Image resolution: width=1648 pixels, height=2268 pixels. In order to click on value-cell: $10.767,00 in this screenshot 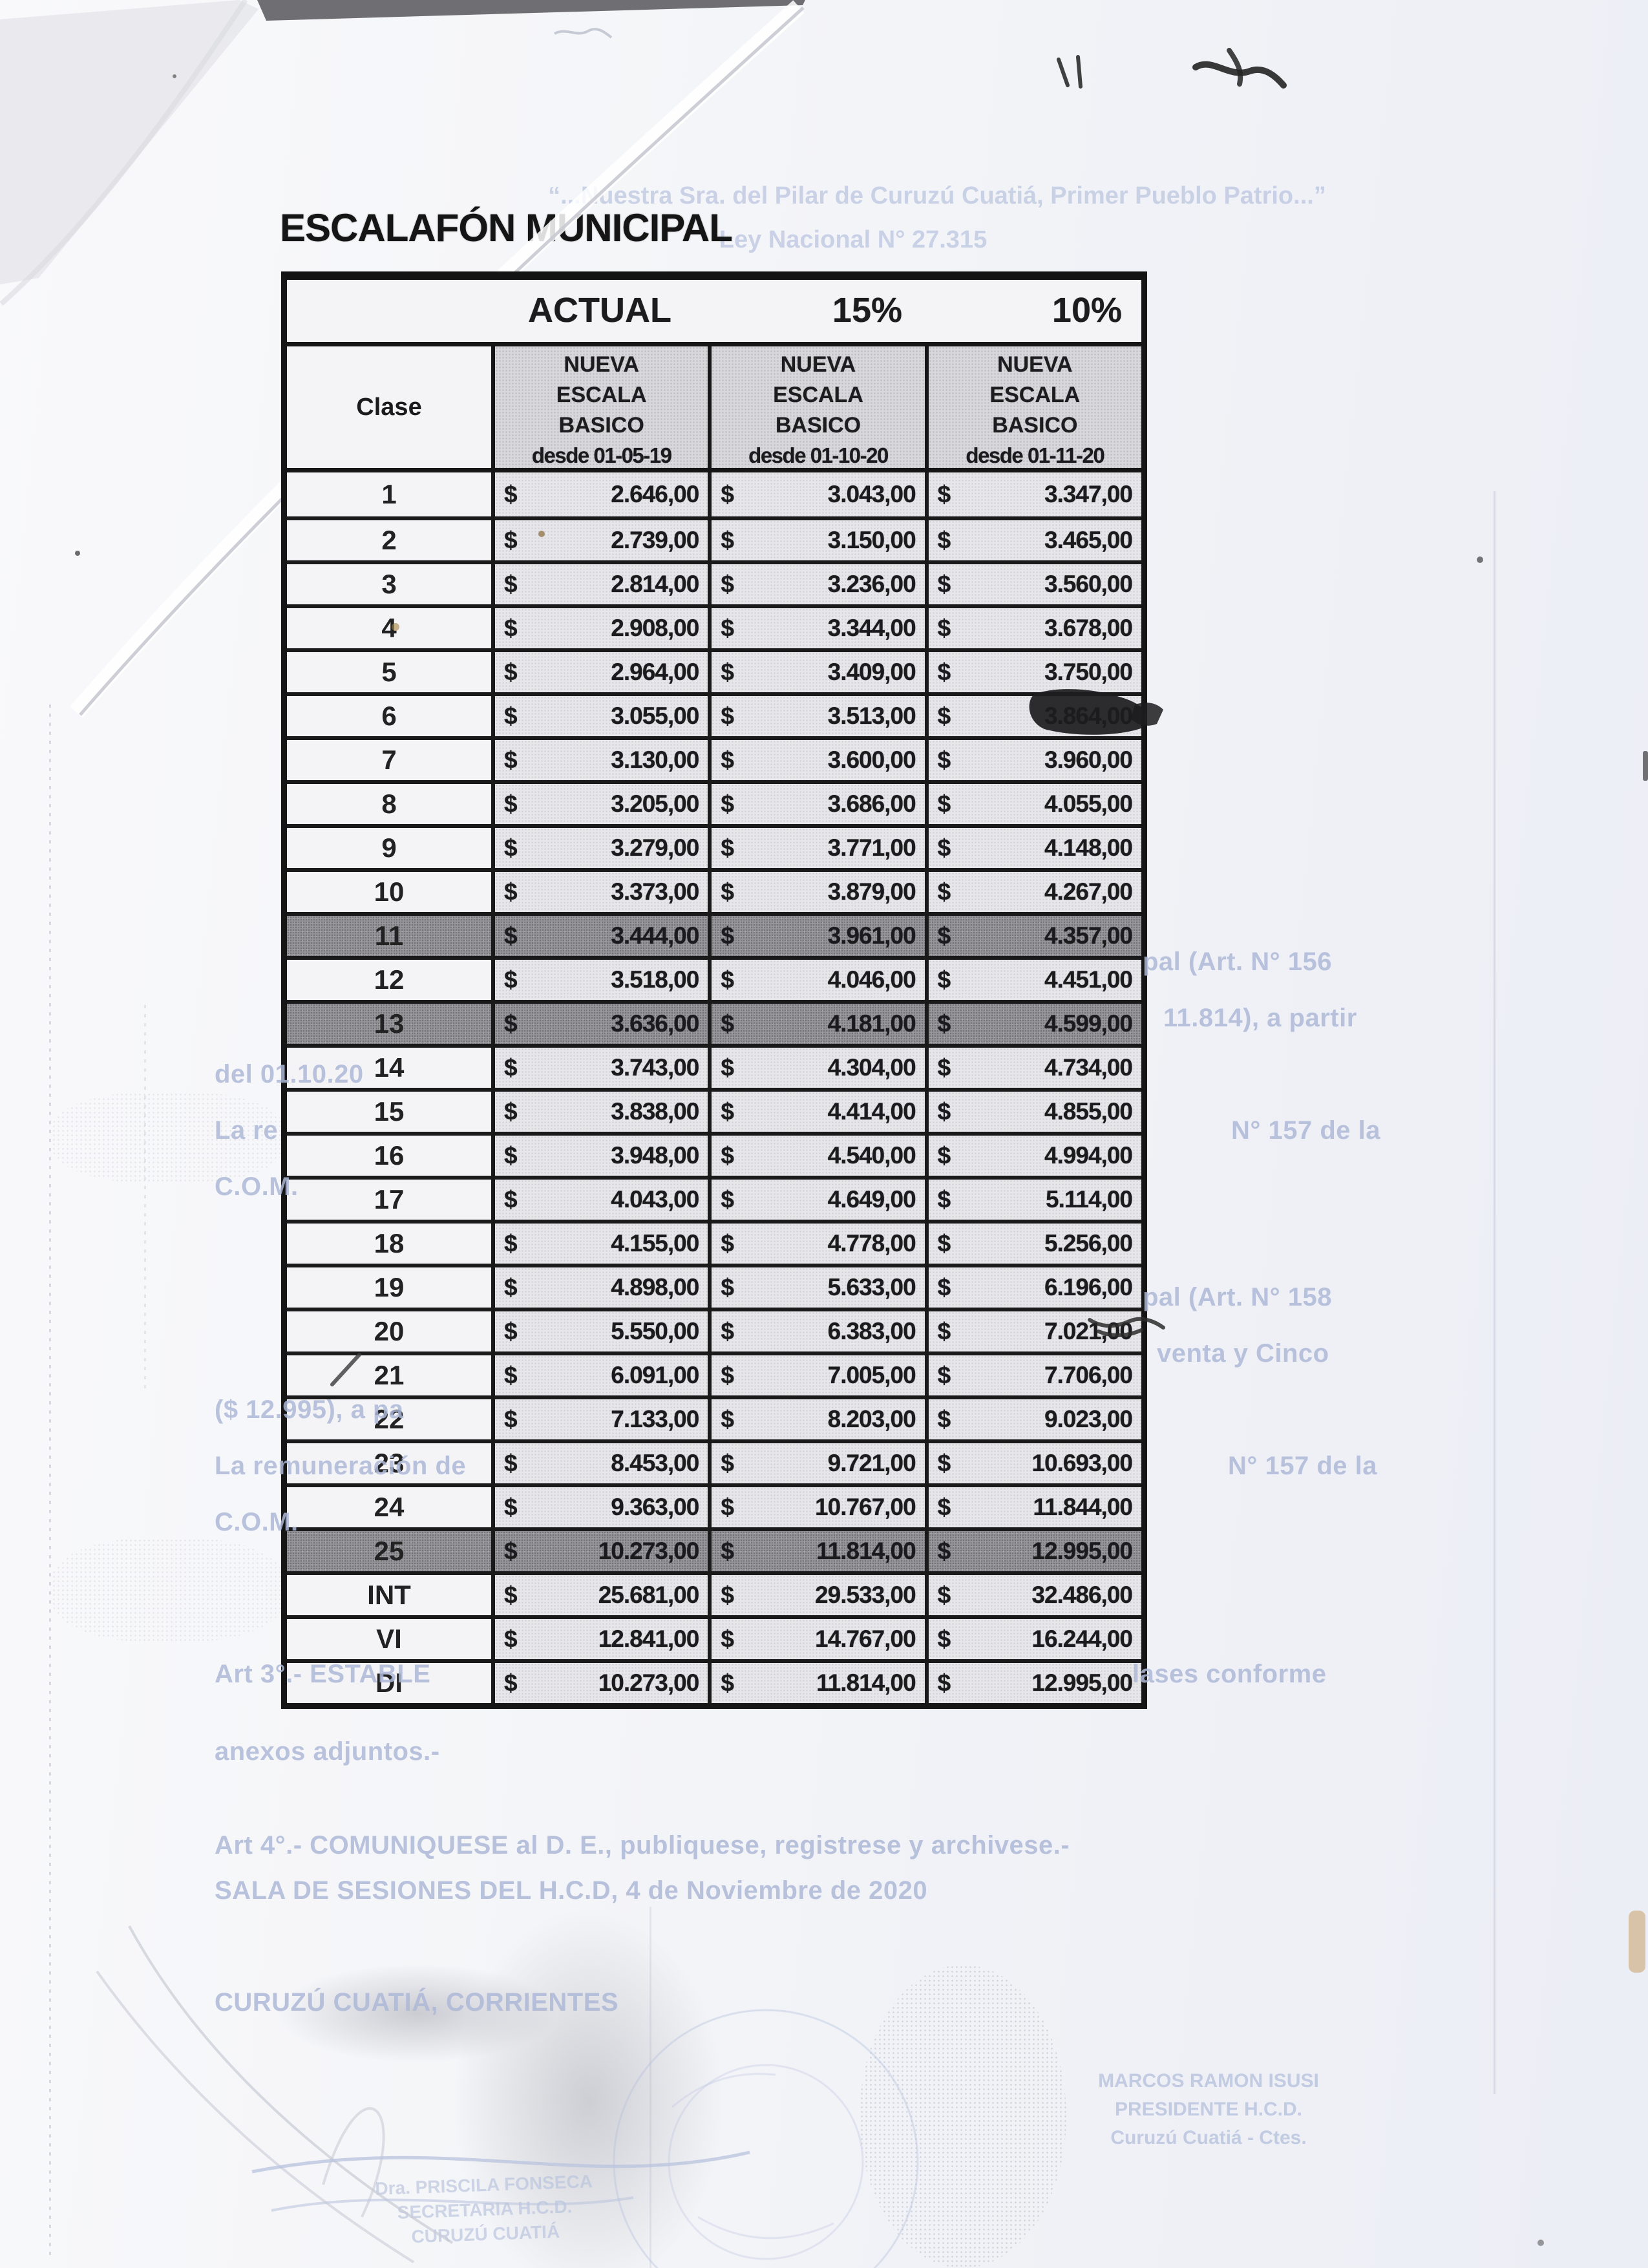, I will do `click(816, 1507)`.